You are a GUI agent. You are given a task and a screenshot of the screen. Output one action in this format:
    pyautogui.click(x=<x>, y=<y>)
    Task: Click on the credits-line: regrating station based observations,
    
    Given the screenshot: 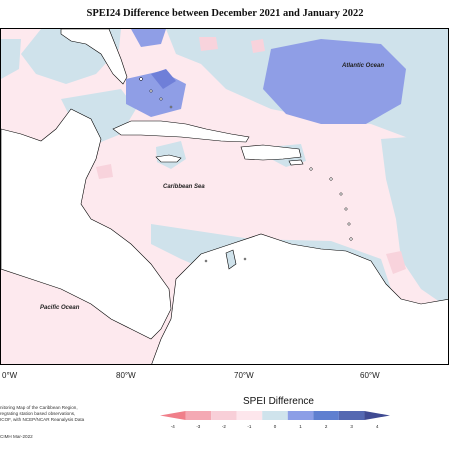 What is the action you would take?
    pyautogui.click(x=38, y=413)
    